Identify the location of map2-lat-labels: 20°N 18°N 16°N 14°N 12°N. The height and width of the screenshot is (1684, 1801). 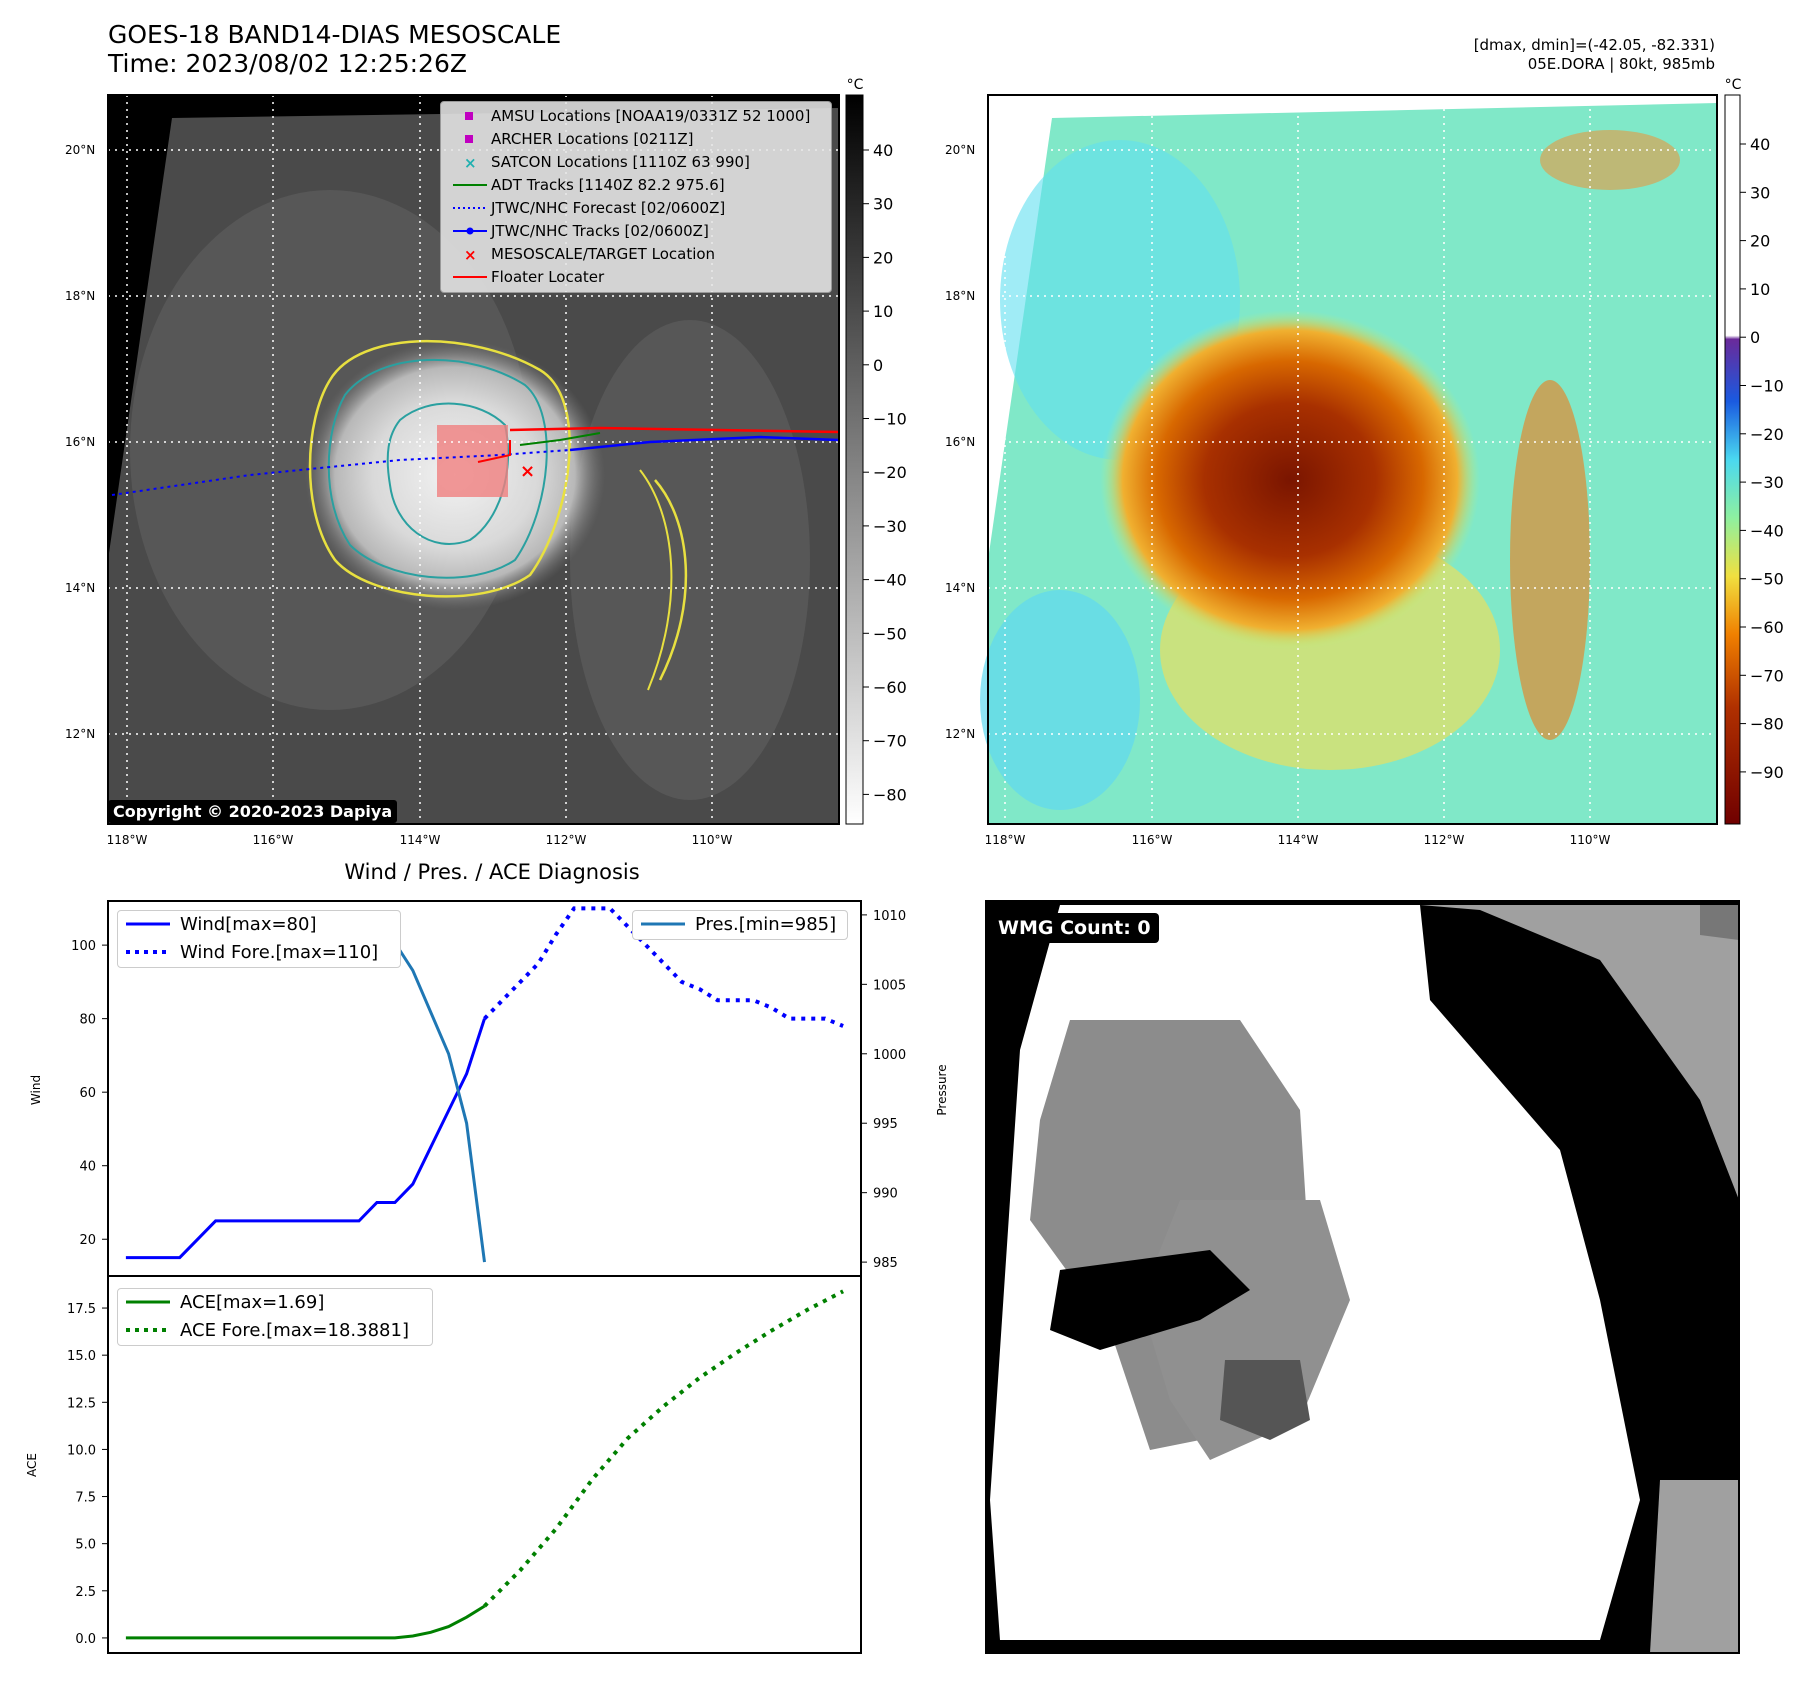
(960, 442).